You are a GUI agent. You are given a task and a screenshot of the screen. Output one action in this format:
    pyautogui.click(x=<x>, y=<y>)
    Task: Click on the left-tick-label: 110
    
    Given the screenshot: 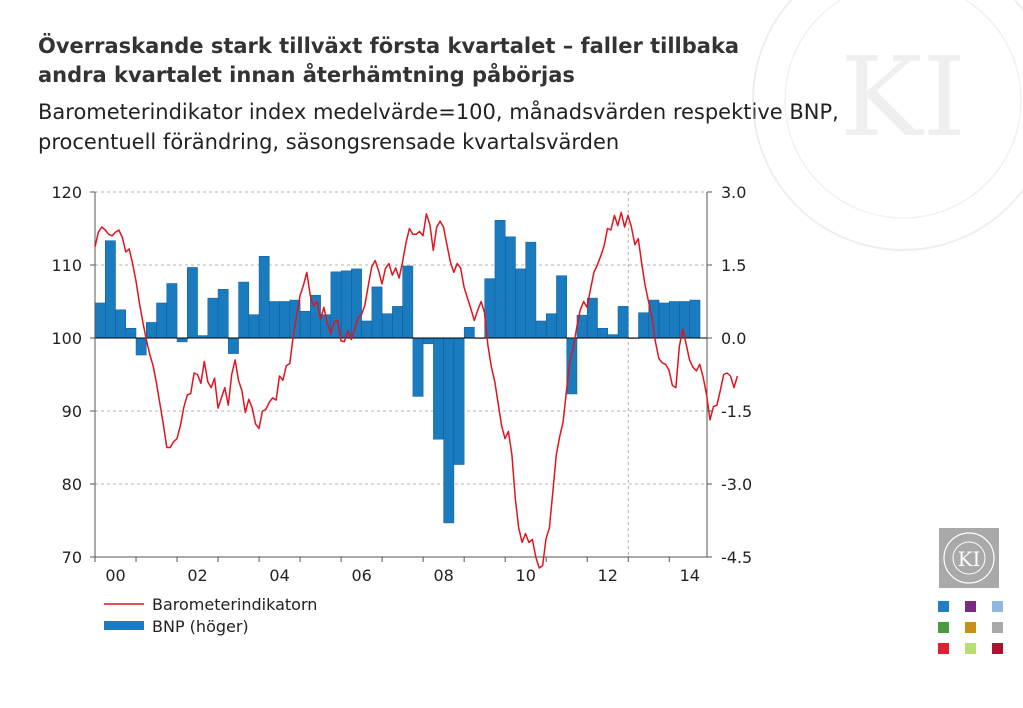 What is the action you would take?
    pyautogui.click(x=66, y=265)
    